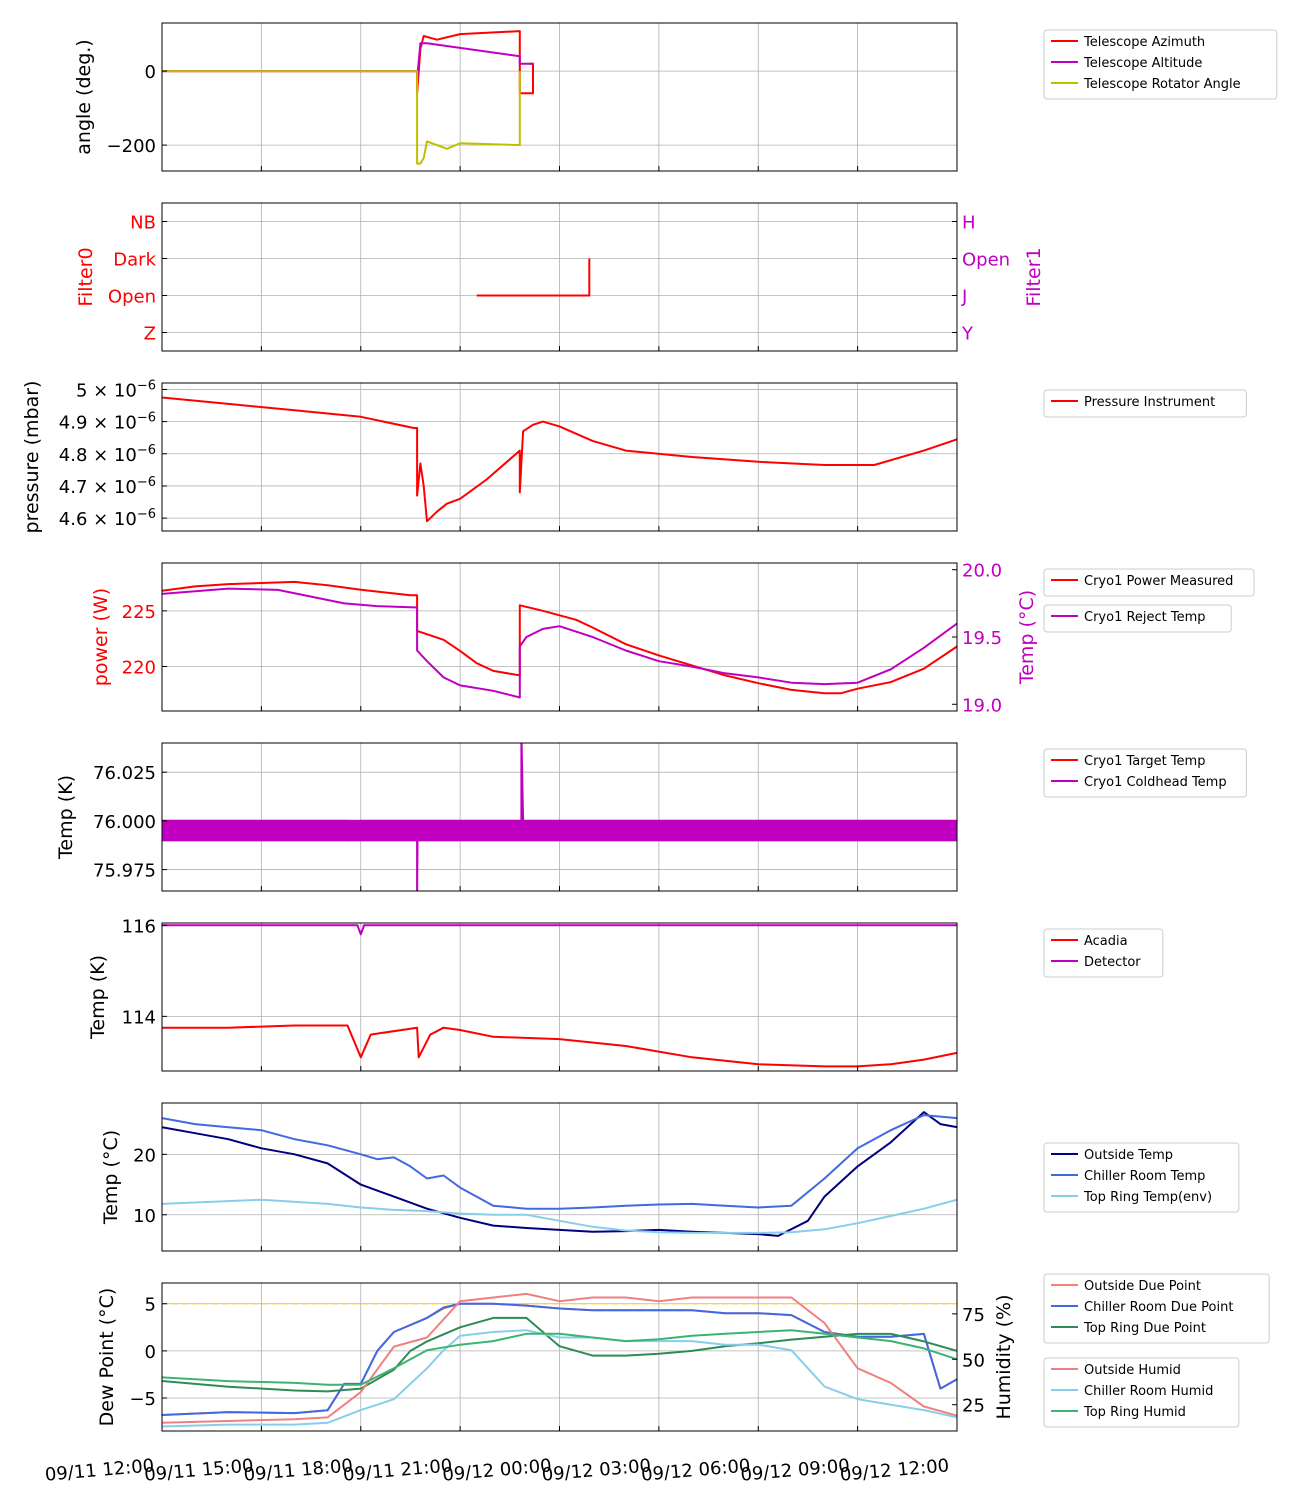 This screenshot has width=1300, height=1504. What do you see at coordinates (795, 1470) in the screenshot?
I see `x-tick-label: 09/12 09:00` at bounding box center [795, 1470].